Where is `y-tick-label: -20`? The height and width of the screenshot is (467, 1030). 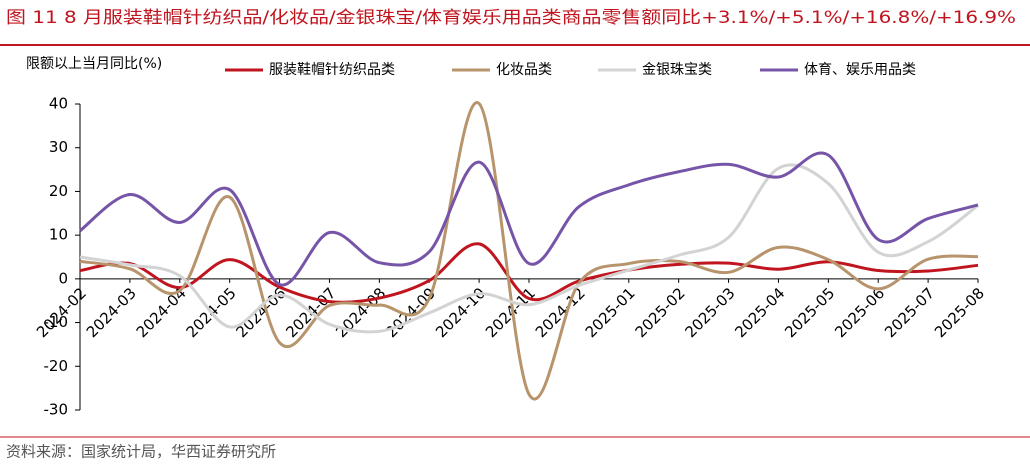
y-tick-label: -20 is located at coordinates (56, 366).